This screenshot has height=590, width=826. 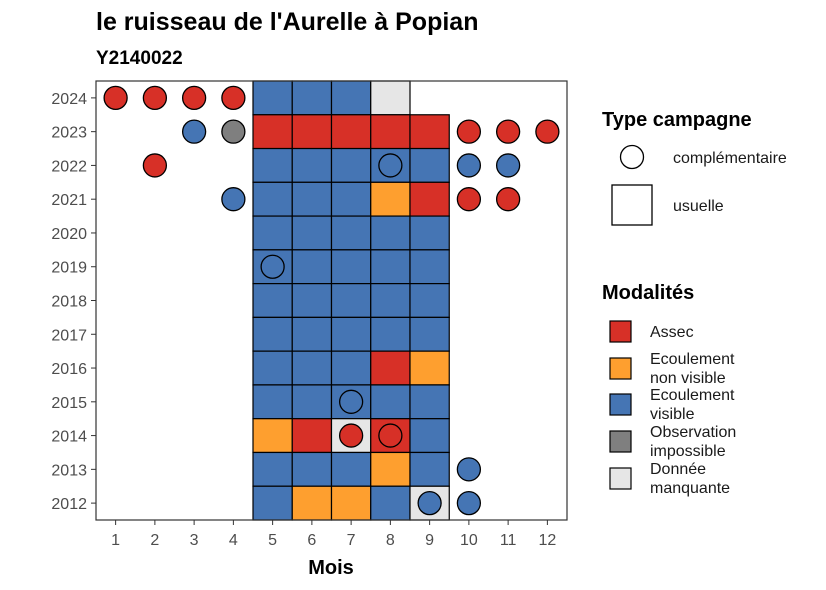 I want to click on x-tick-label: 11, so click(x=508, y=540).